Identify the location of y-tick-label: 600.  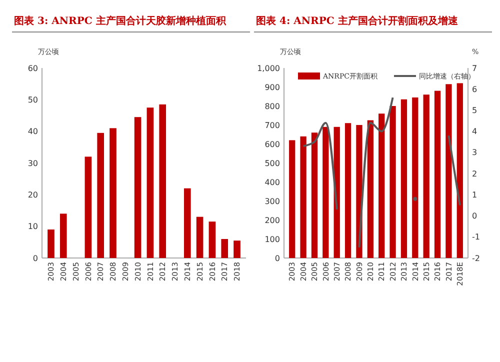
(272, 144).